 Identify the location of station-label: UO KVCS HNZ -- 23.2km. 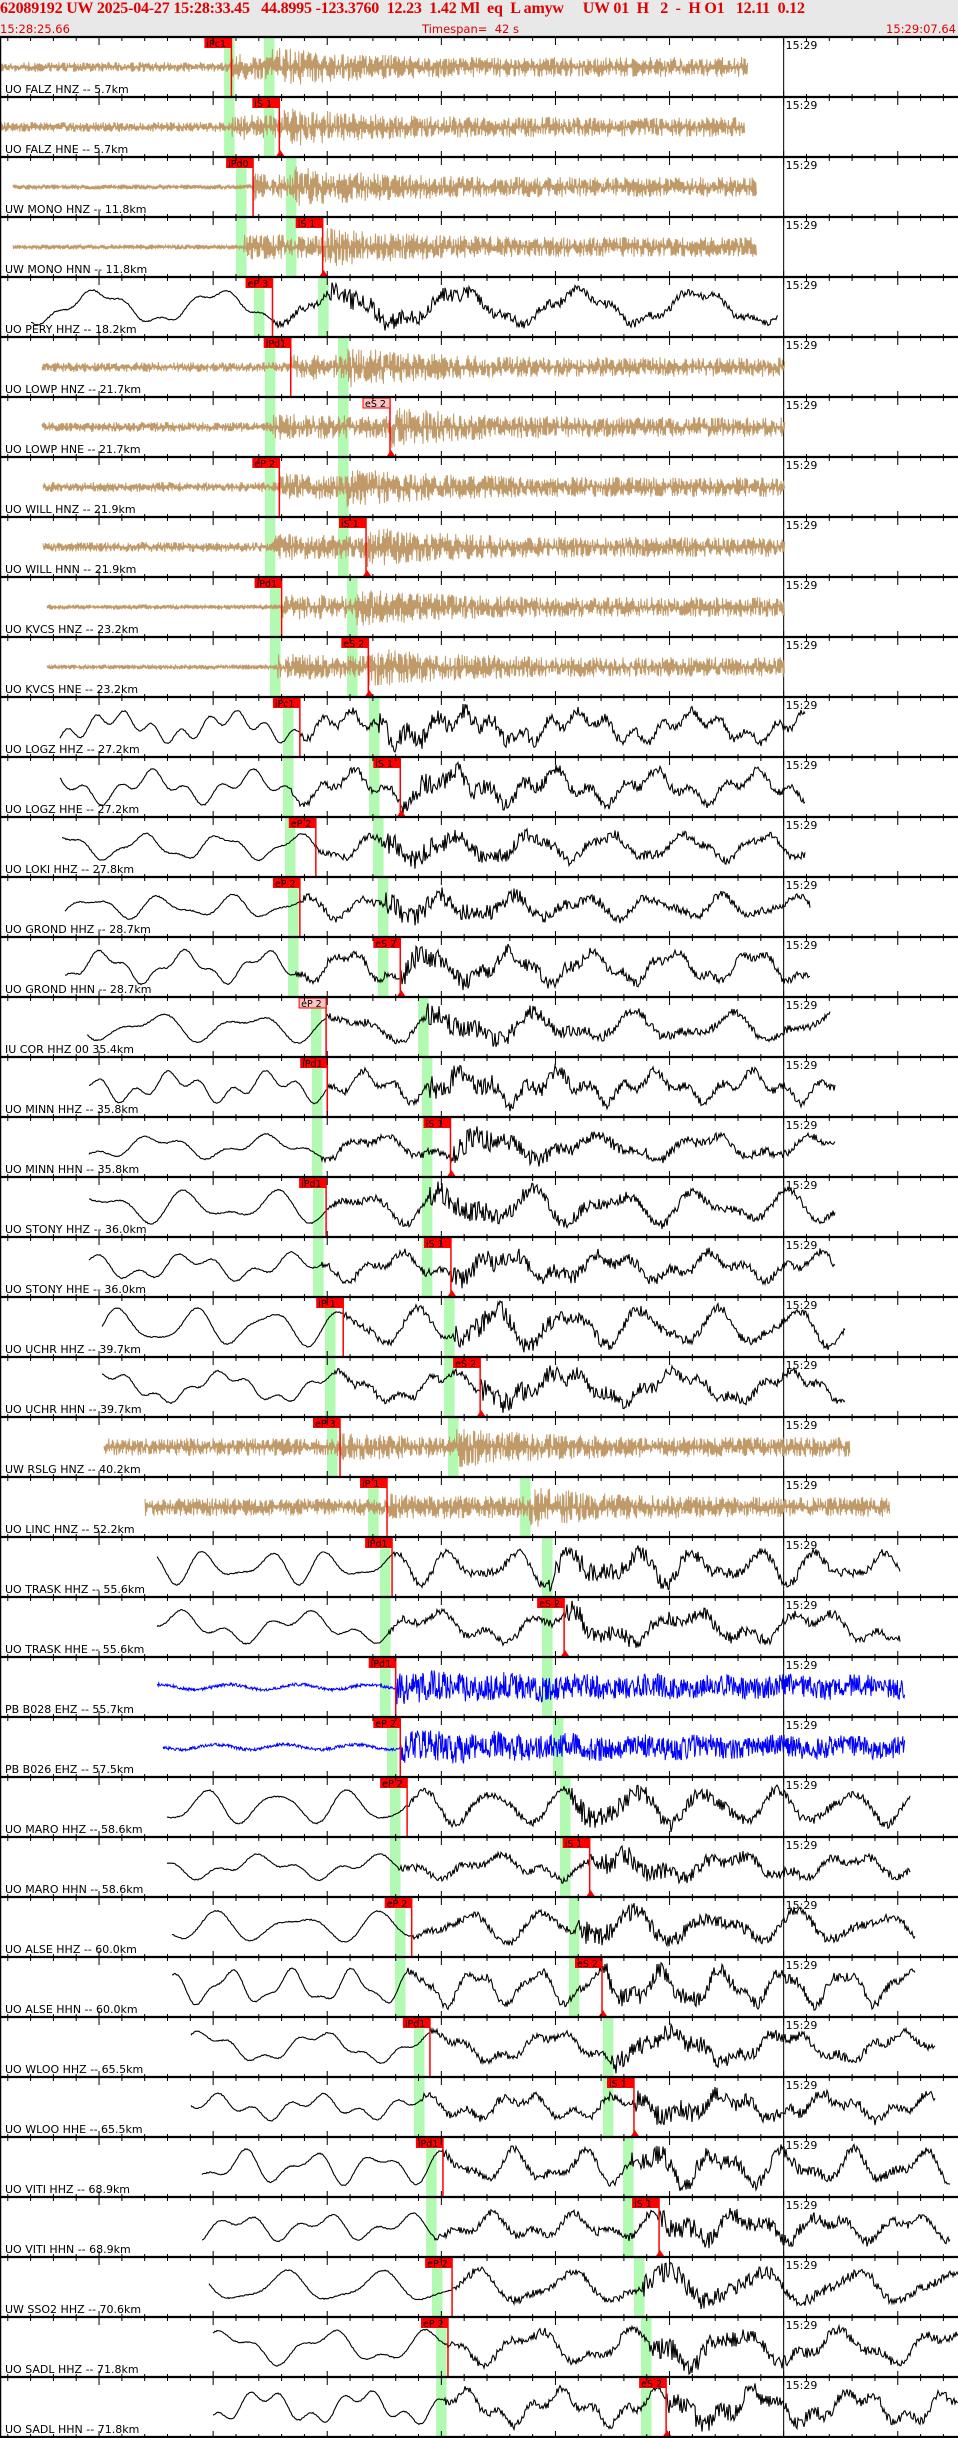
(72, 629).